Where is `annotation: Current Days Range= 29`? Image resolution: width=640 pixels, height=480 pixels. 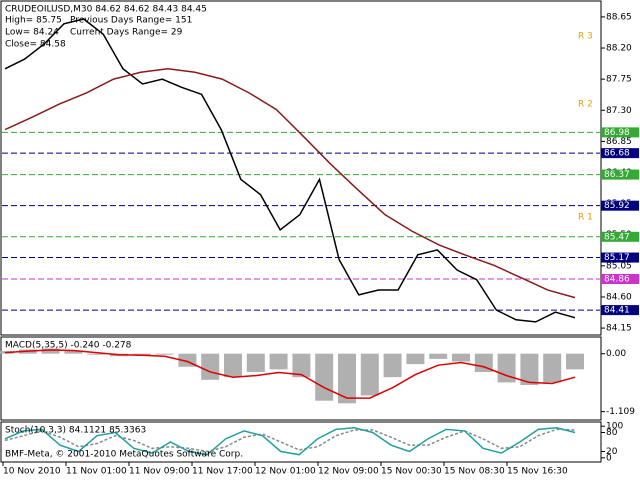
annotation: Current Days Range= 29 is located at coordinates (126, 33).